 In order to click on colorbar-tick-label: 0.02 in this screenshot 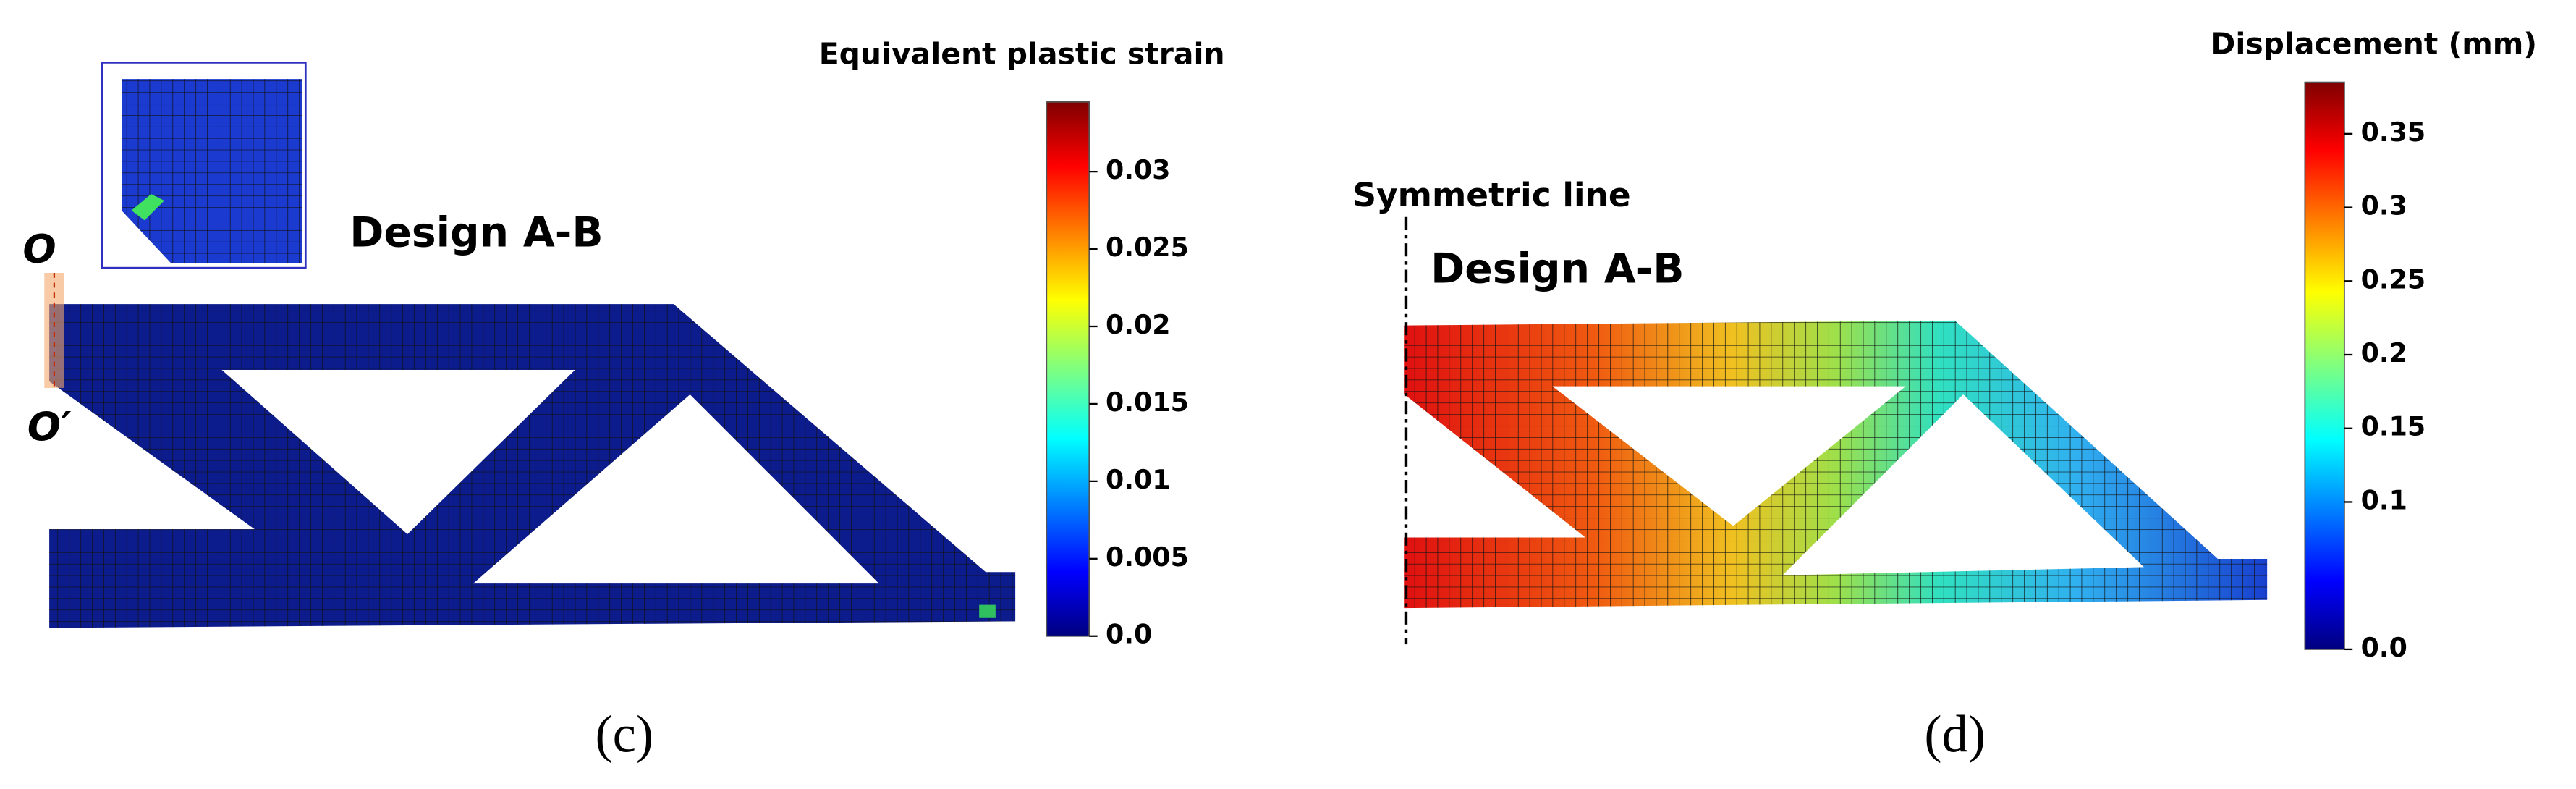, I will do `click(1138, 324)`.